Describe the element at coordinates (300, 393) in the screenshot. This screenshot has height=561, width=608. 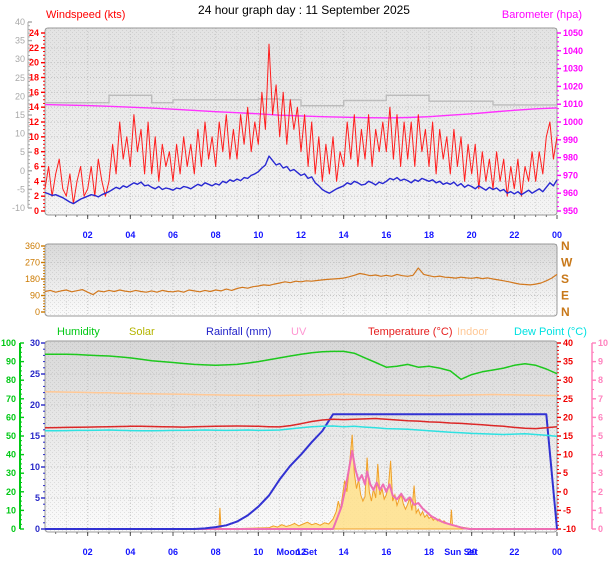
I see `indoor-temperature-series` at that location.